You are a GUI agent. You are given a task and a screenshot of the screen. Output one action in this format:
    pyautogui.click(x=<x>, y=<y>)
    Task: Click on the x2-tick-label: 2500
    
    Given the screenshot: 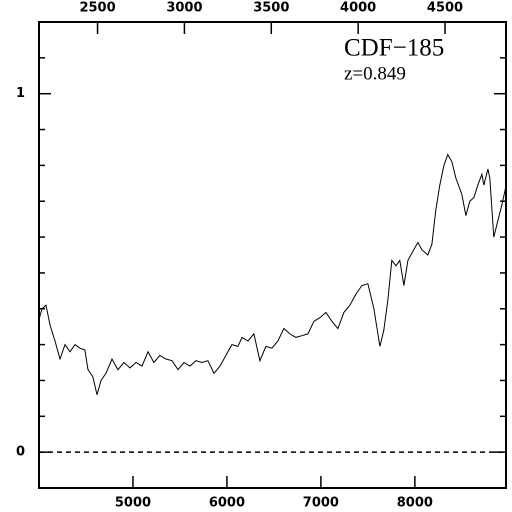 What is the action you would take?
    pyautogui.click(x=97, y=8)
    